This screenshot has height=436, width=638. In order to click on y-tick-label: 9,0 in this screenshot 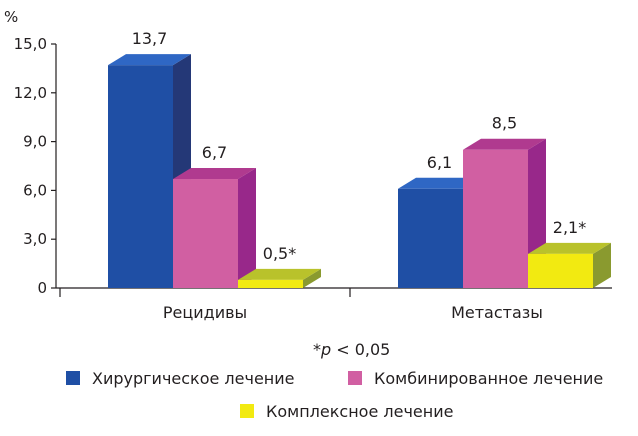, I will do `click(35, 142)`.